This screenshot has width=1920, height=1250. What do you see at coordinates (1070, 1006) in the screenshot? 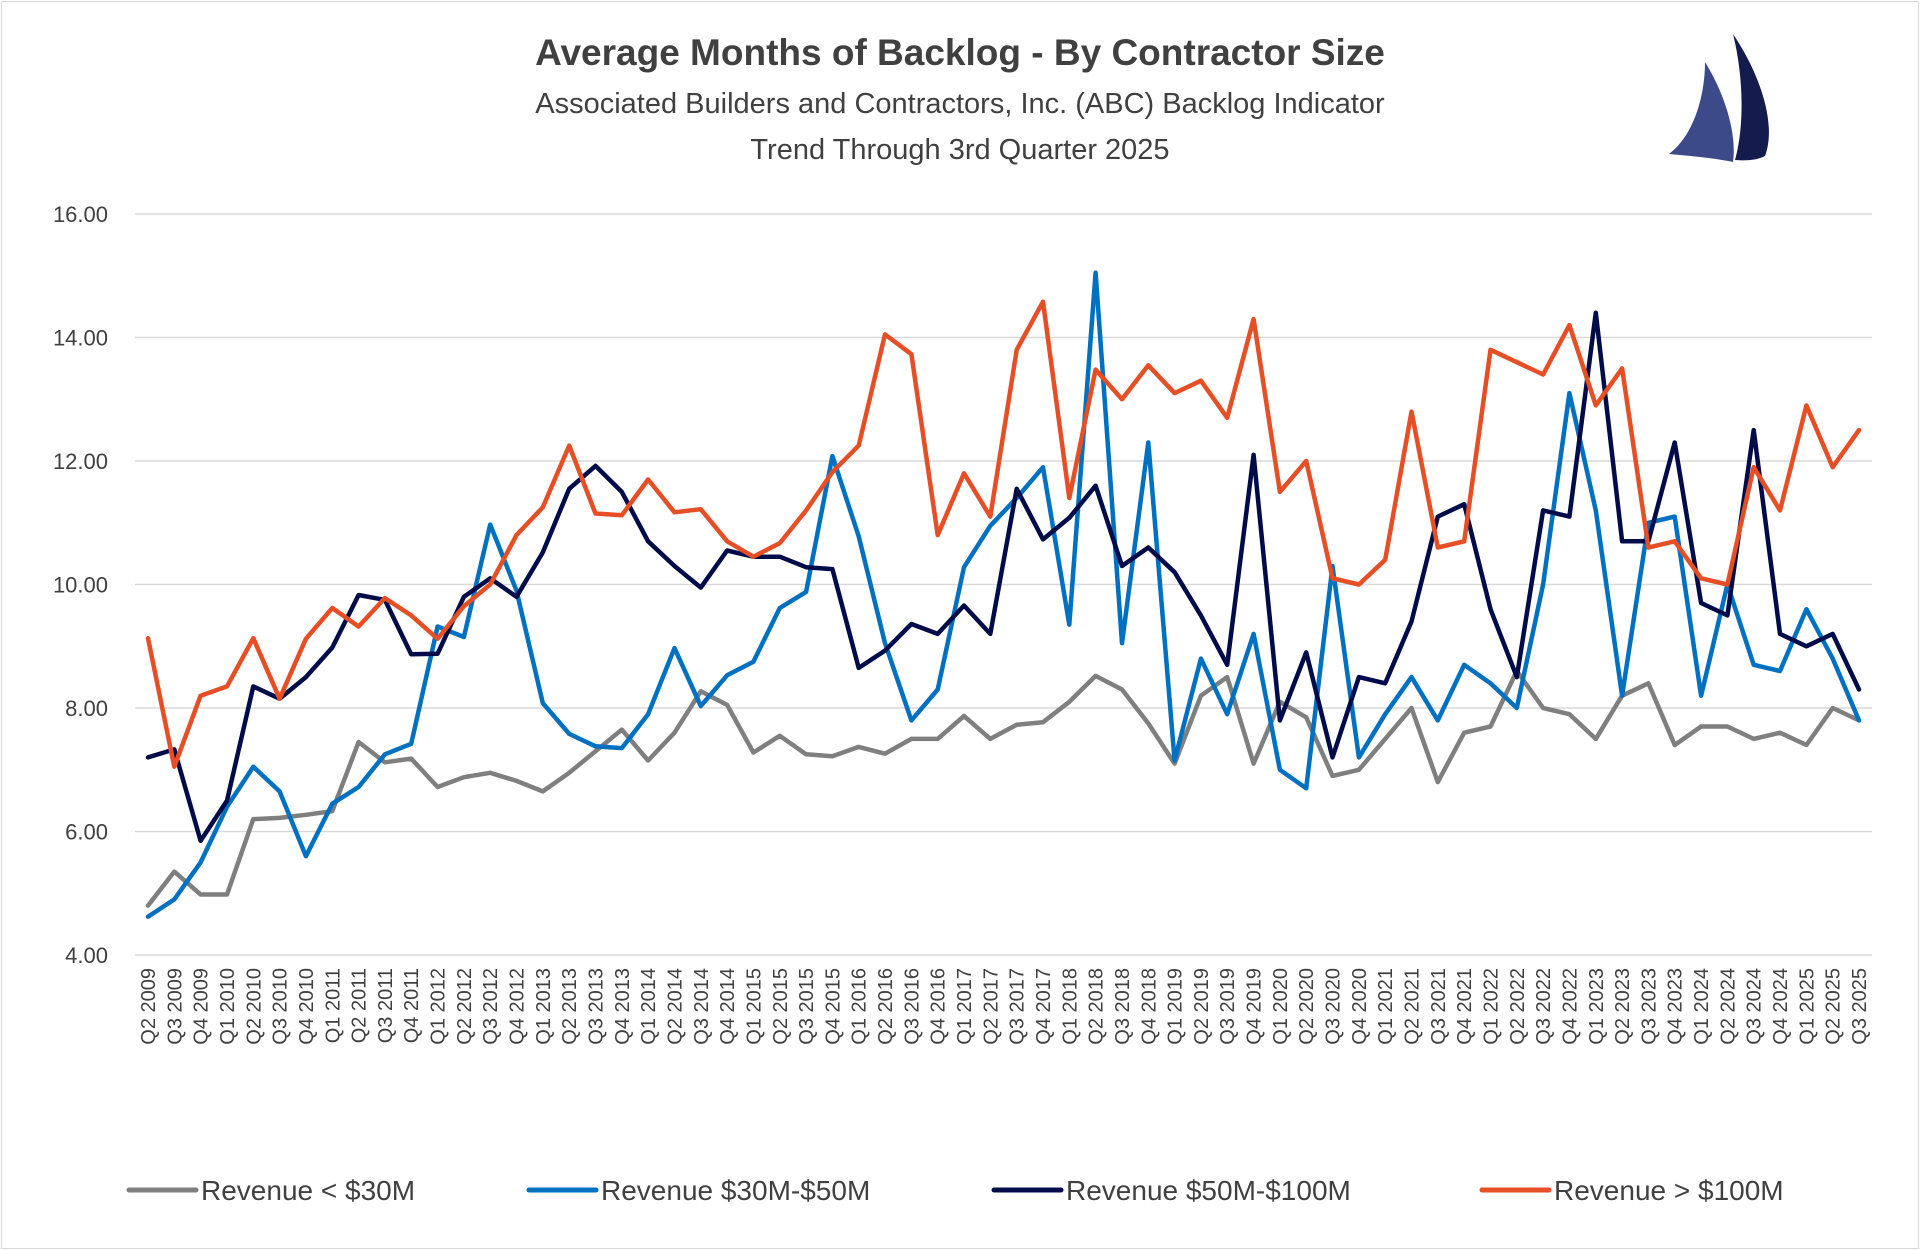
I see `x-tick-label: Q1 2018` at bounding box center [1070, 1006].